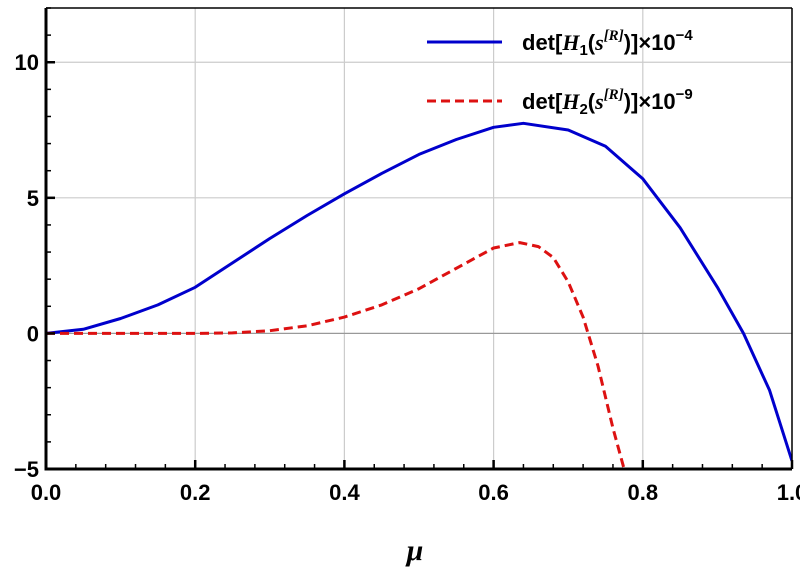 This screenshot has width=800, height=573. What do you see at coordinates (493, 492) in the screenshot?
I see `x-tick-label: 0.6` at bounding box center [493, 492].